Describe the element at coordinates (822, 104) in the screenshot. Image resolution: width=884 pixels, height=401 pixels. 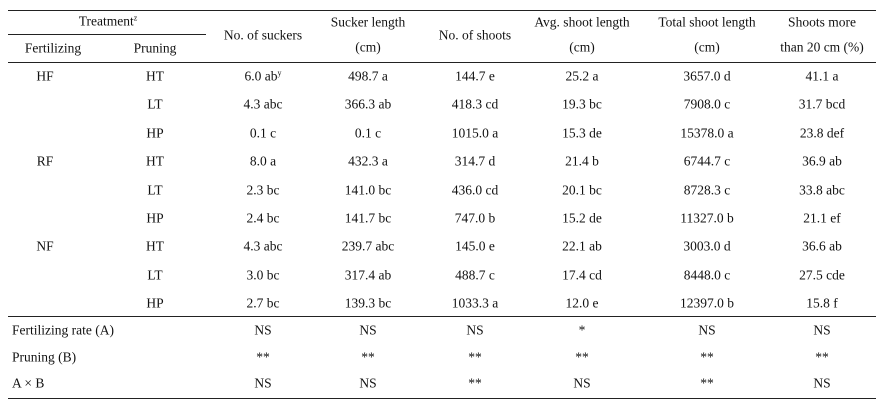
I see `value-cell: 31.7 bcd` at that location.